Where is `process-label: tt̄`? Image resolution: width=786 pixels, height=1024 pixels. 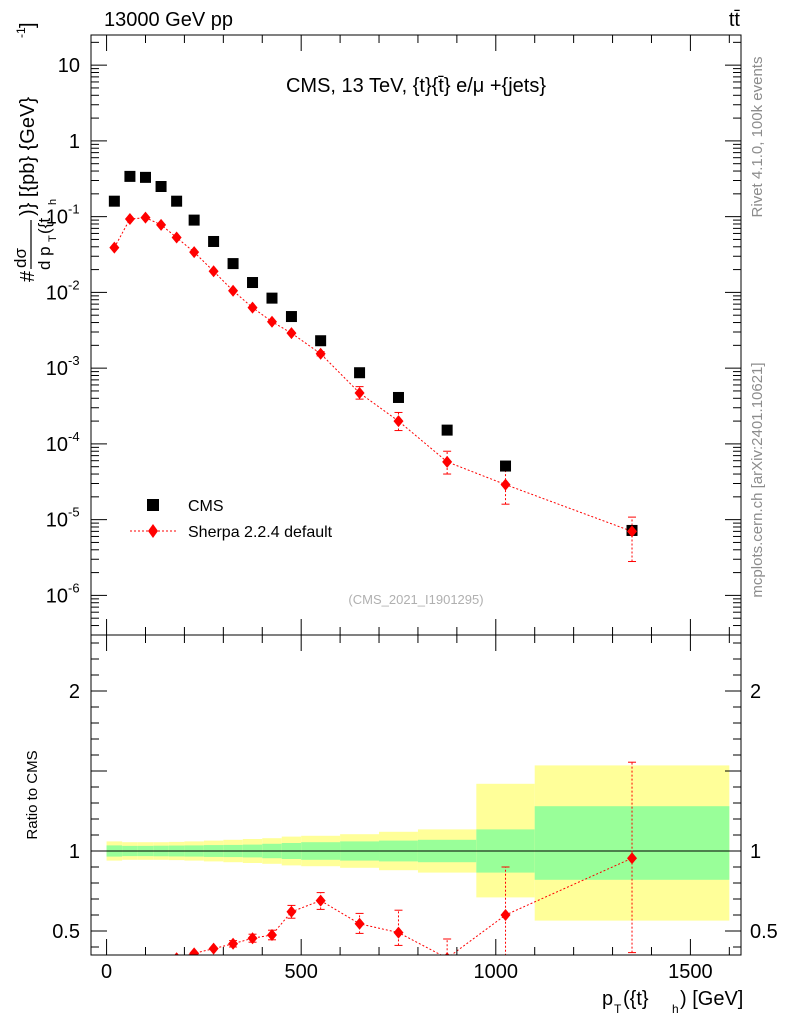
process-label: tt̄ is located at coordinates (735, 20).